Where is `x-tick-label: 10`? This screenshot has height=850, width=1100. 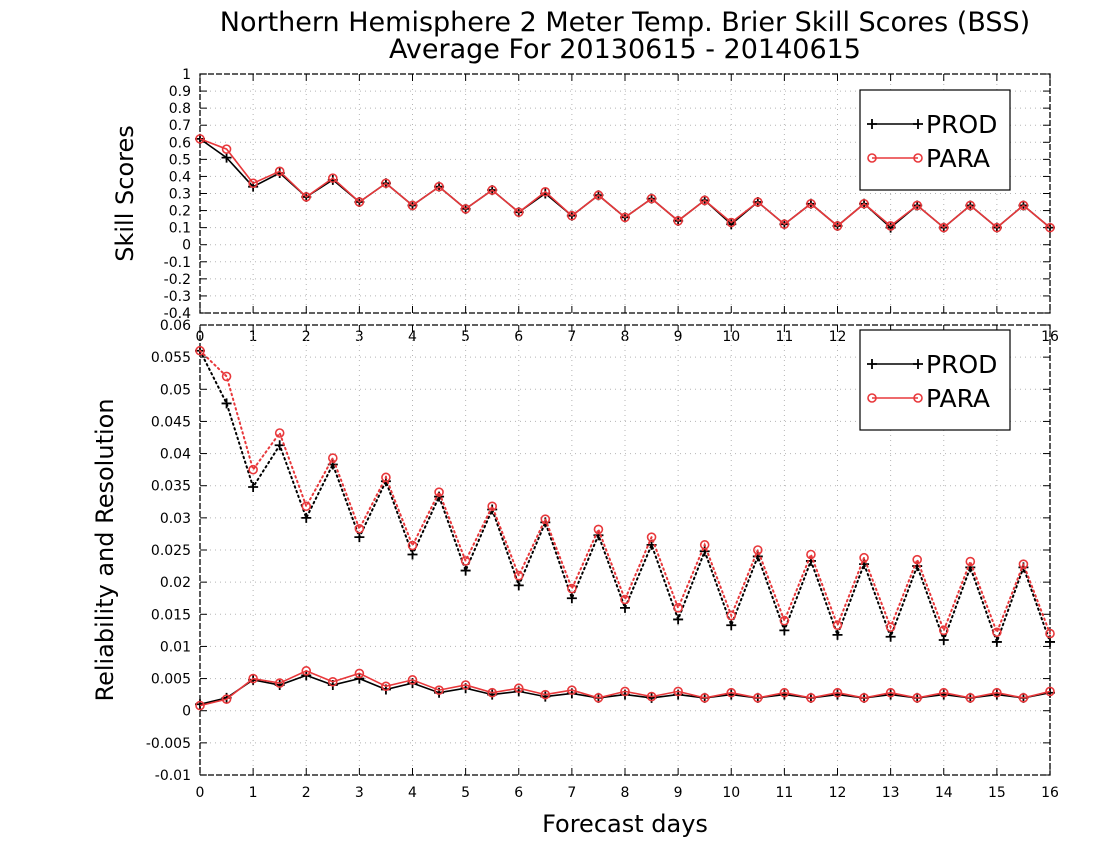
x-tick-label: 10 is located at coordinates (731, 793).